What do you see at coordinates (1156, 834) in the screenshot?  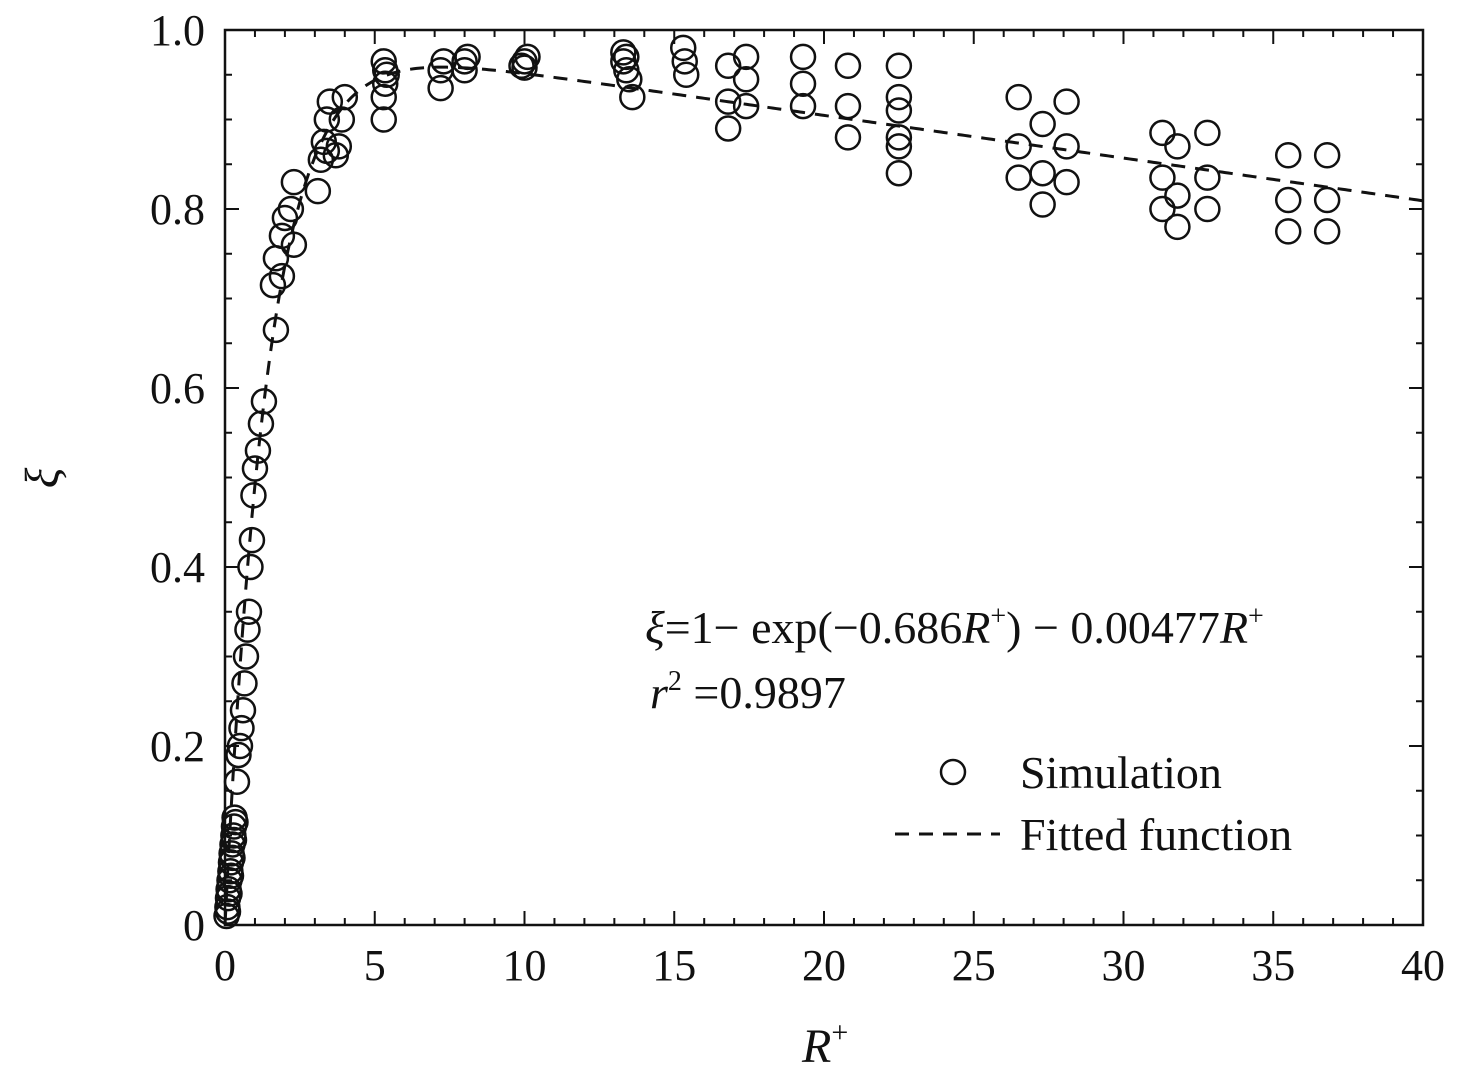 I see `legend-label-fitted: Fitted function` at bounding box center [1156, 834].